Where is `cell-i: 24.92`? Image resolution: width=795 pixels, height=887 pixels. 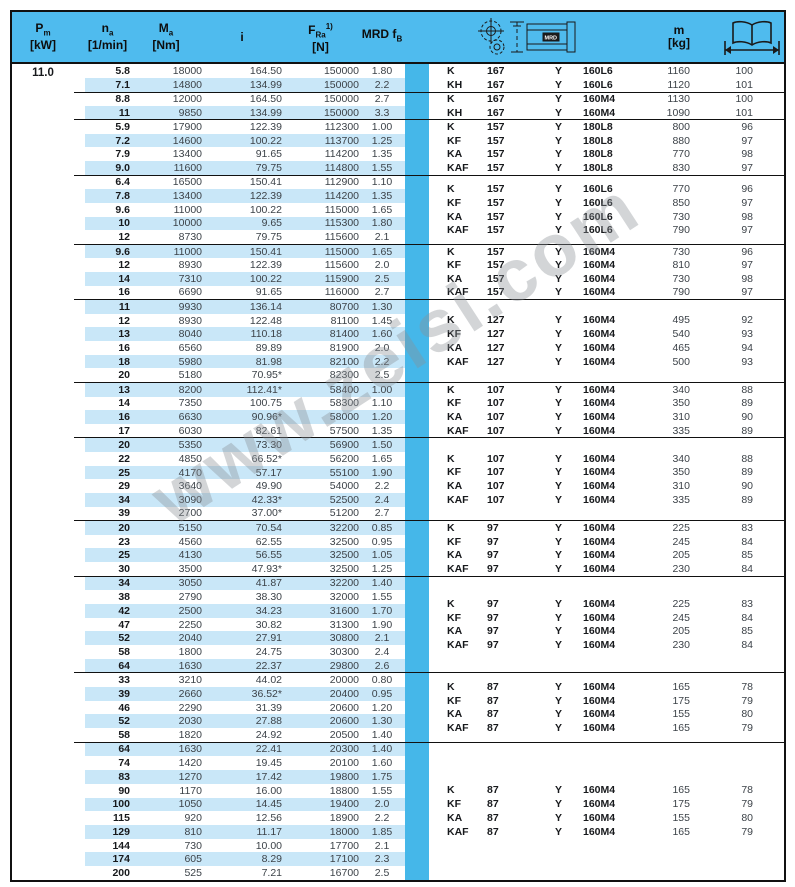
cell-i: 24.92 is located at coordinates (268, 734).